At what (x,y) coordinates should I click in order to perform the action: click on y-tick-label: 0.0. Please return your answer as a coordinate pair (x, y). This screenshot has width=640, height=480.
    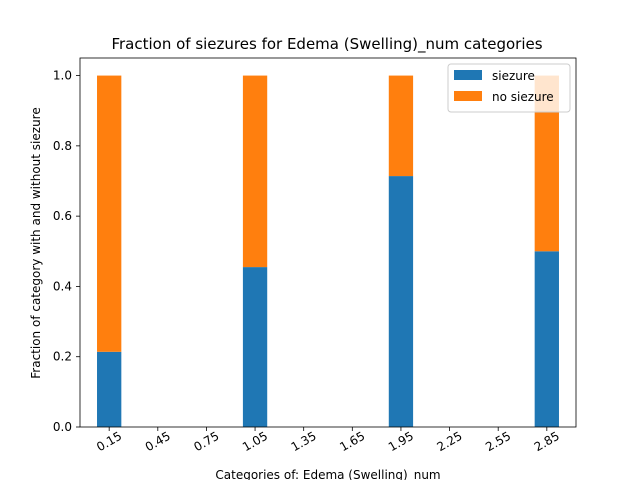
    Looking at the image, I should click on (62, 427).